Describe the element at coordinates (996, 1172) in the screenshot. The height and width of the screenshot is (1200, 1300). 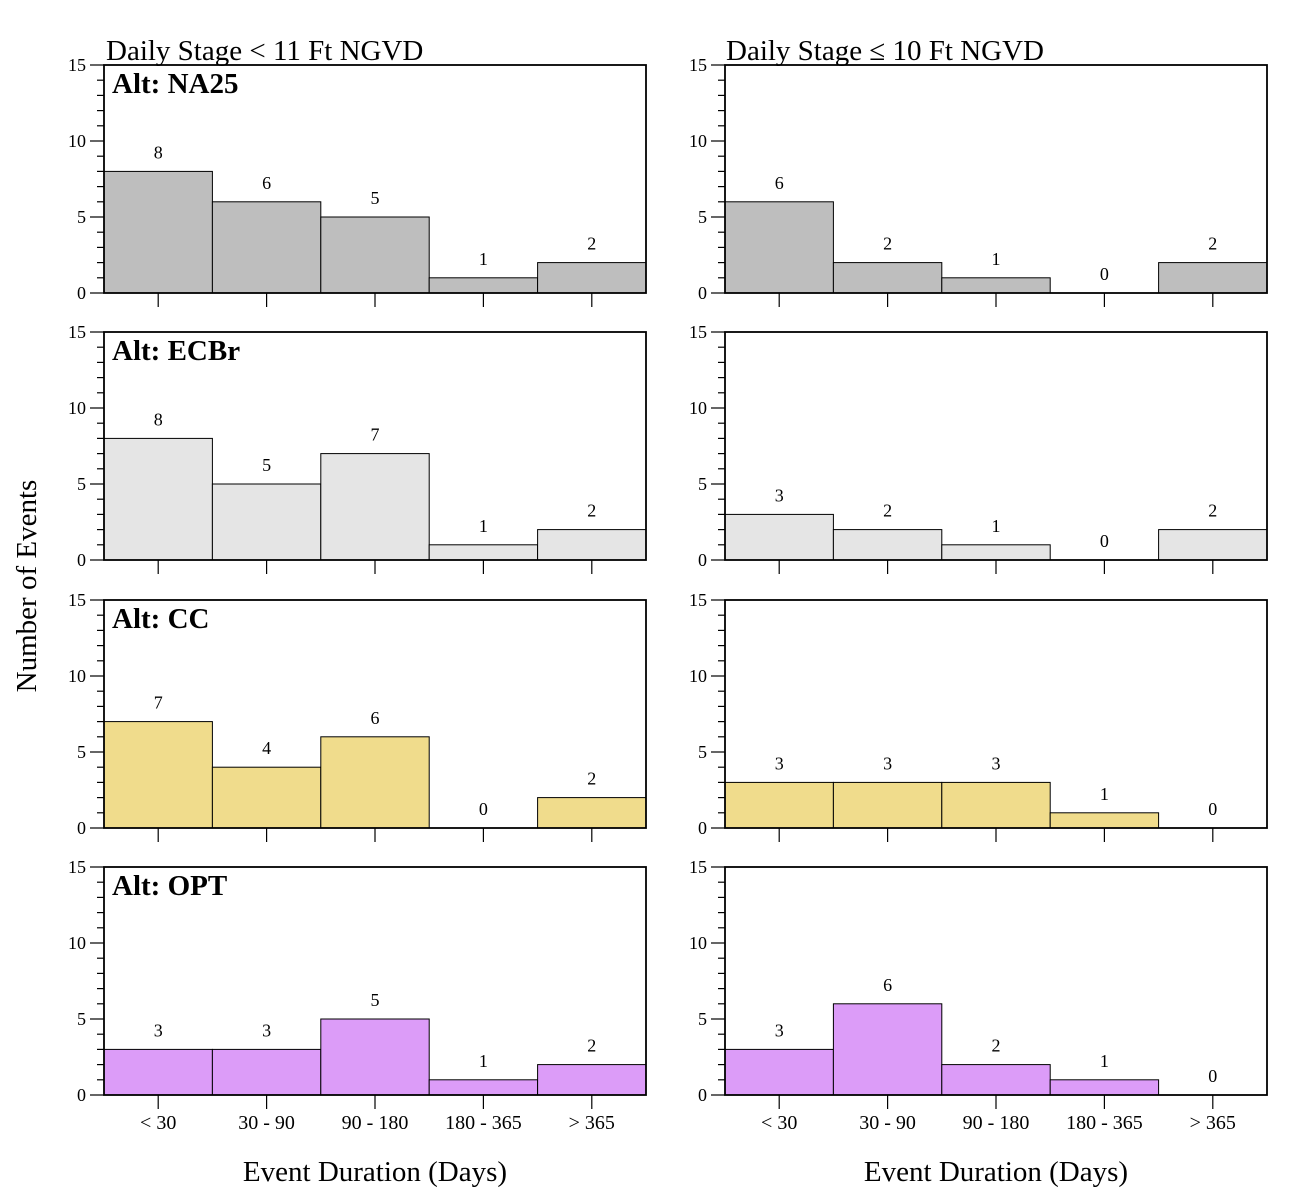
I see `x-axis-title-right: Event Duration (Days)` at that location.